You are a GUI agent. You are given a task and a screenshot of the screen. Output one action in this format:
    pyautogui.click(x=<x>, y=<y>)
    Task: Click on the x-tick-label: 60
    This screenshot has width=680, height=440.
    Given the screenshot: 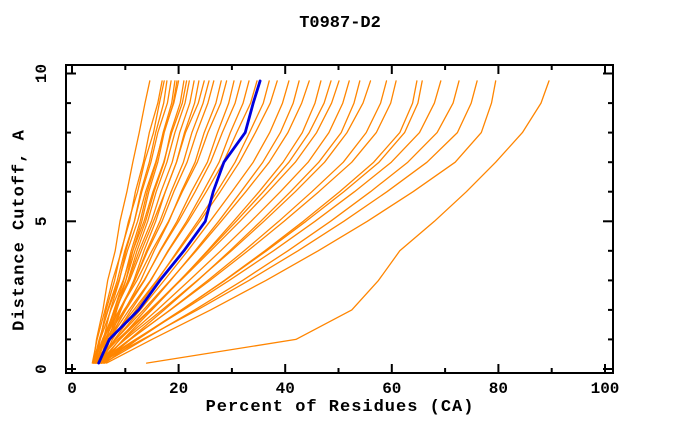 What is the action you would take?
    pyautogui.click(x=391, y=389)
    